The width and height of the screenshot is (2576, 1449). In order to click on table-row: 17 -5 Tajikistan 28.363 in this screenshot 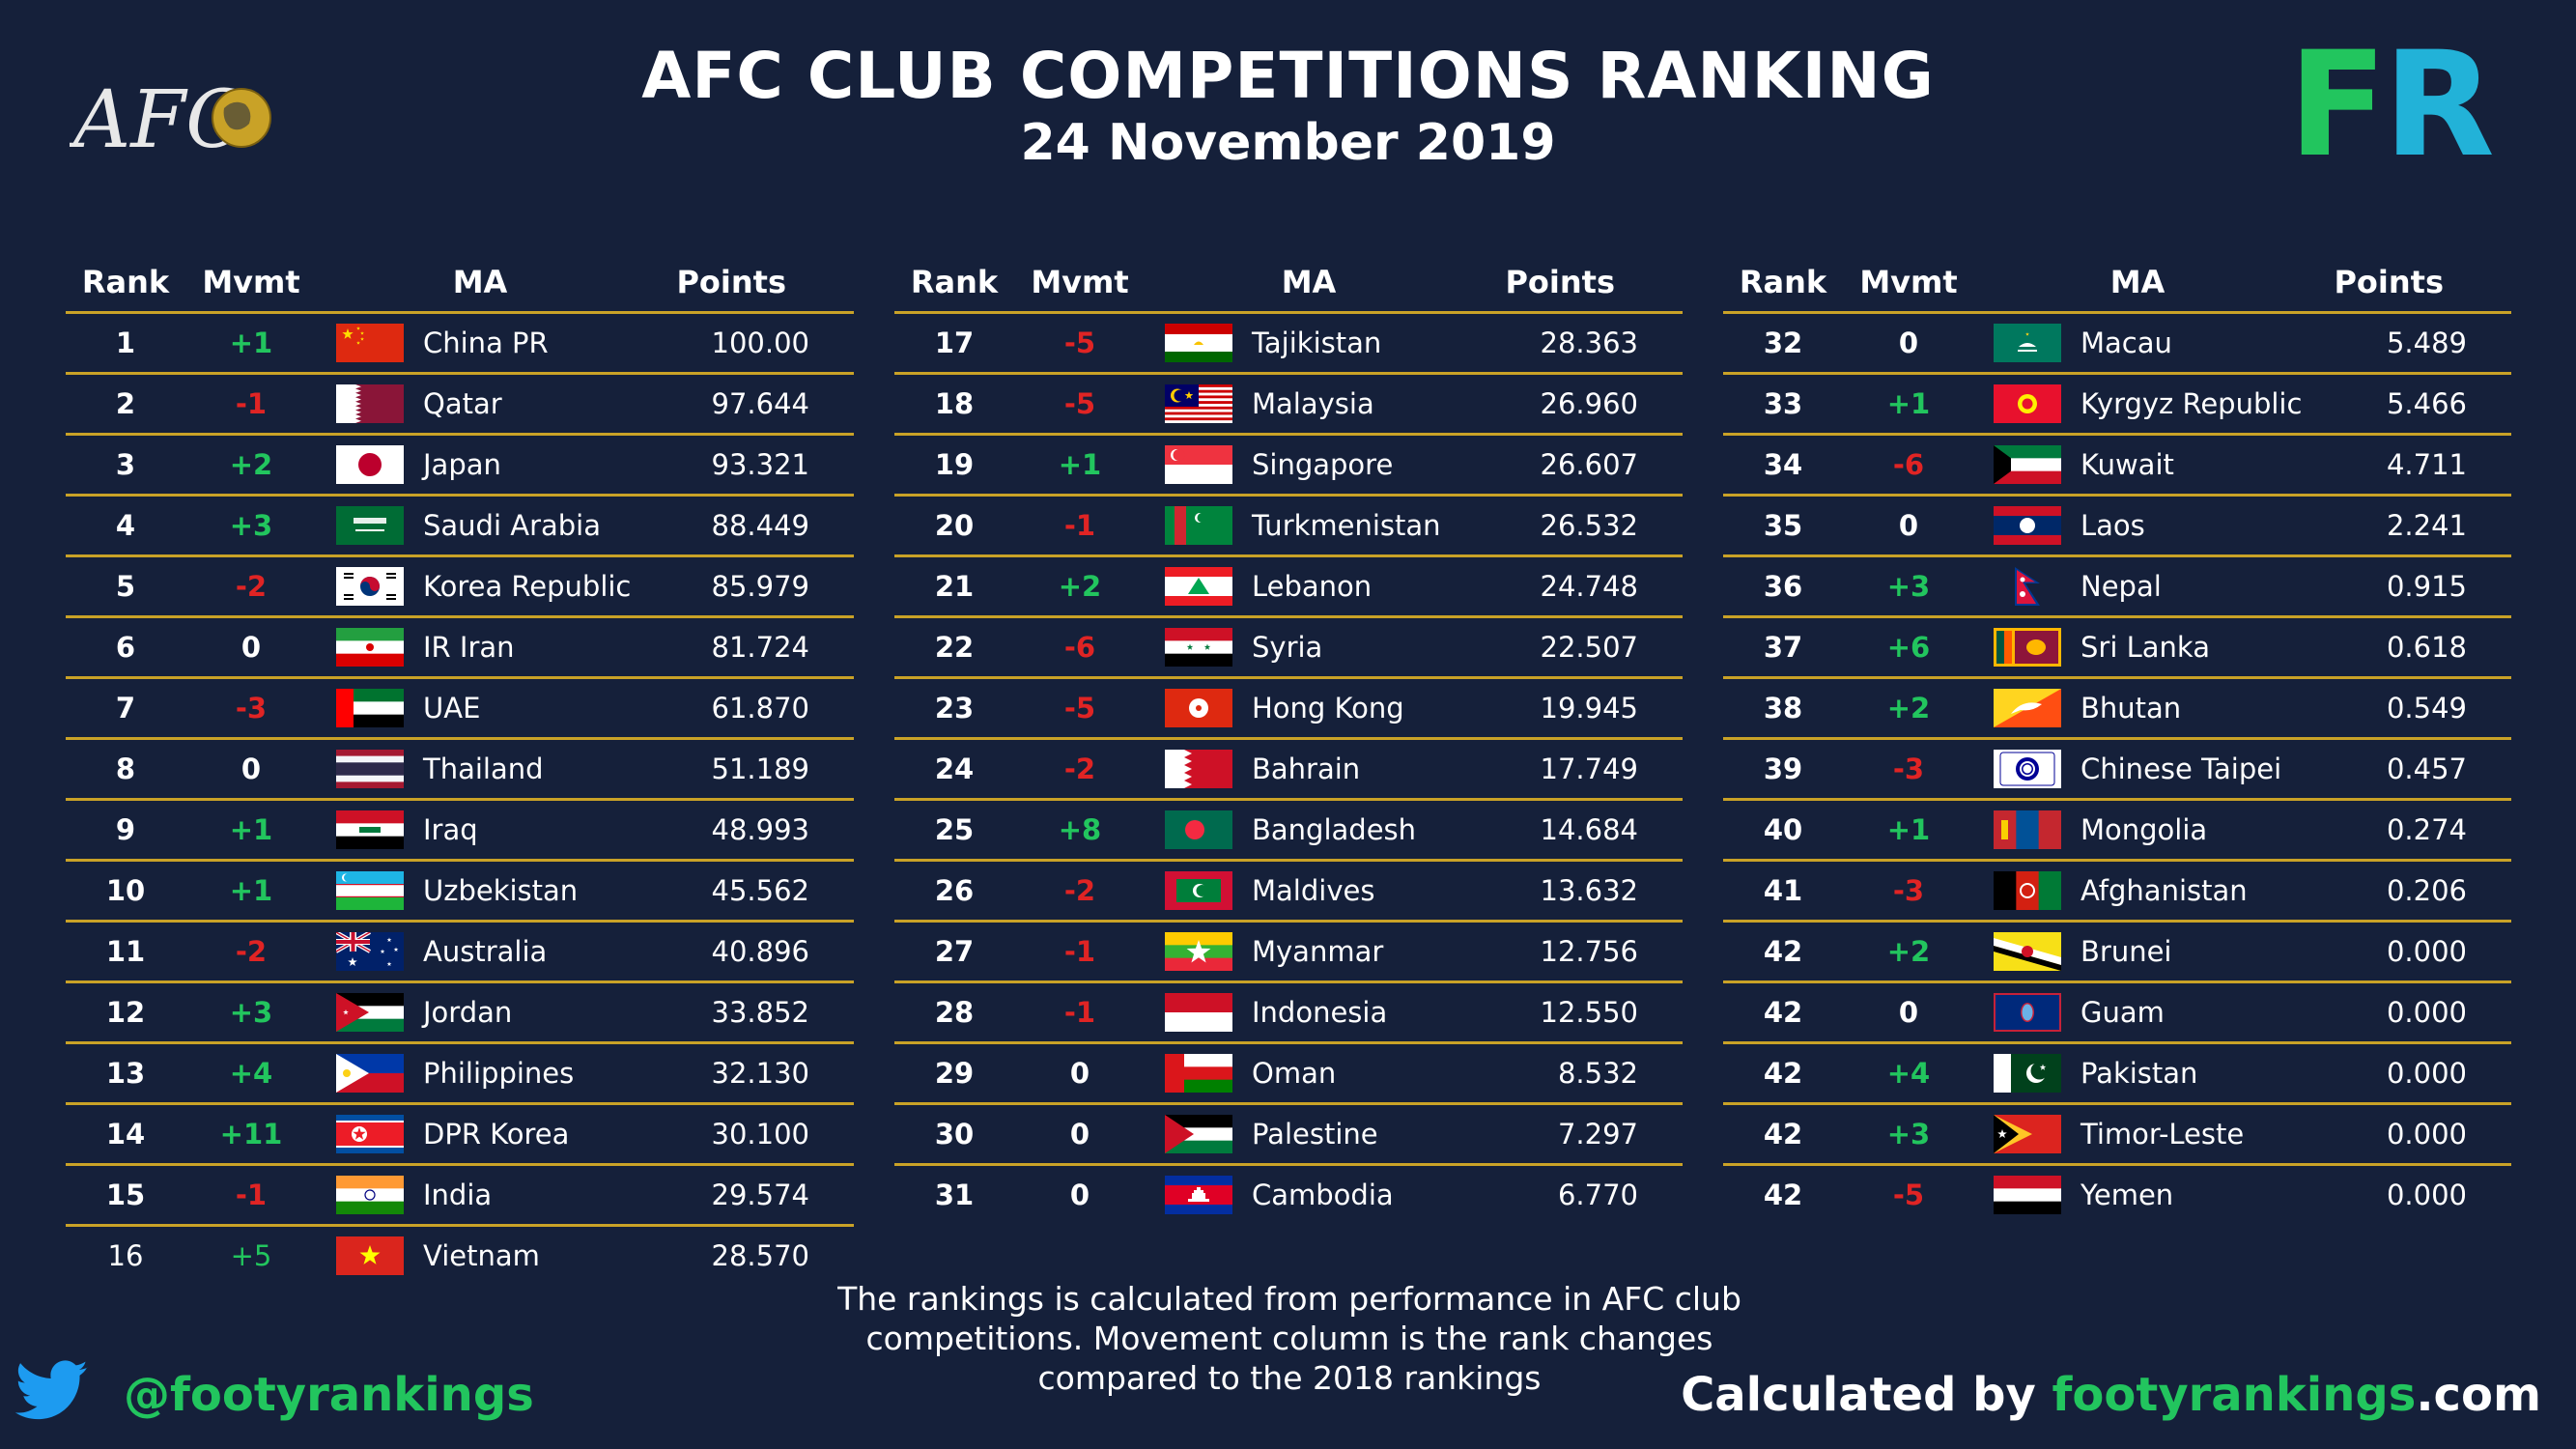, I will do `click(1288, 344)`.